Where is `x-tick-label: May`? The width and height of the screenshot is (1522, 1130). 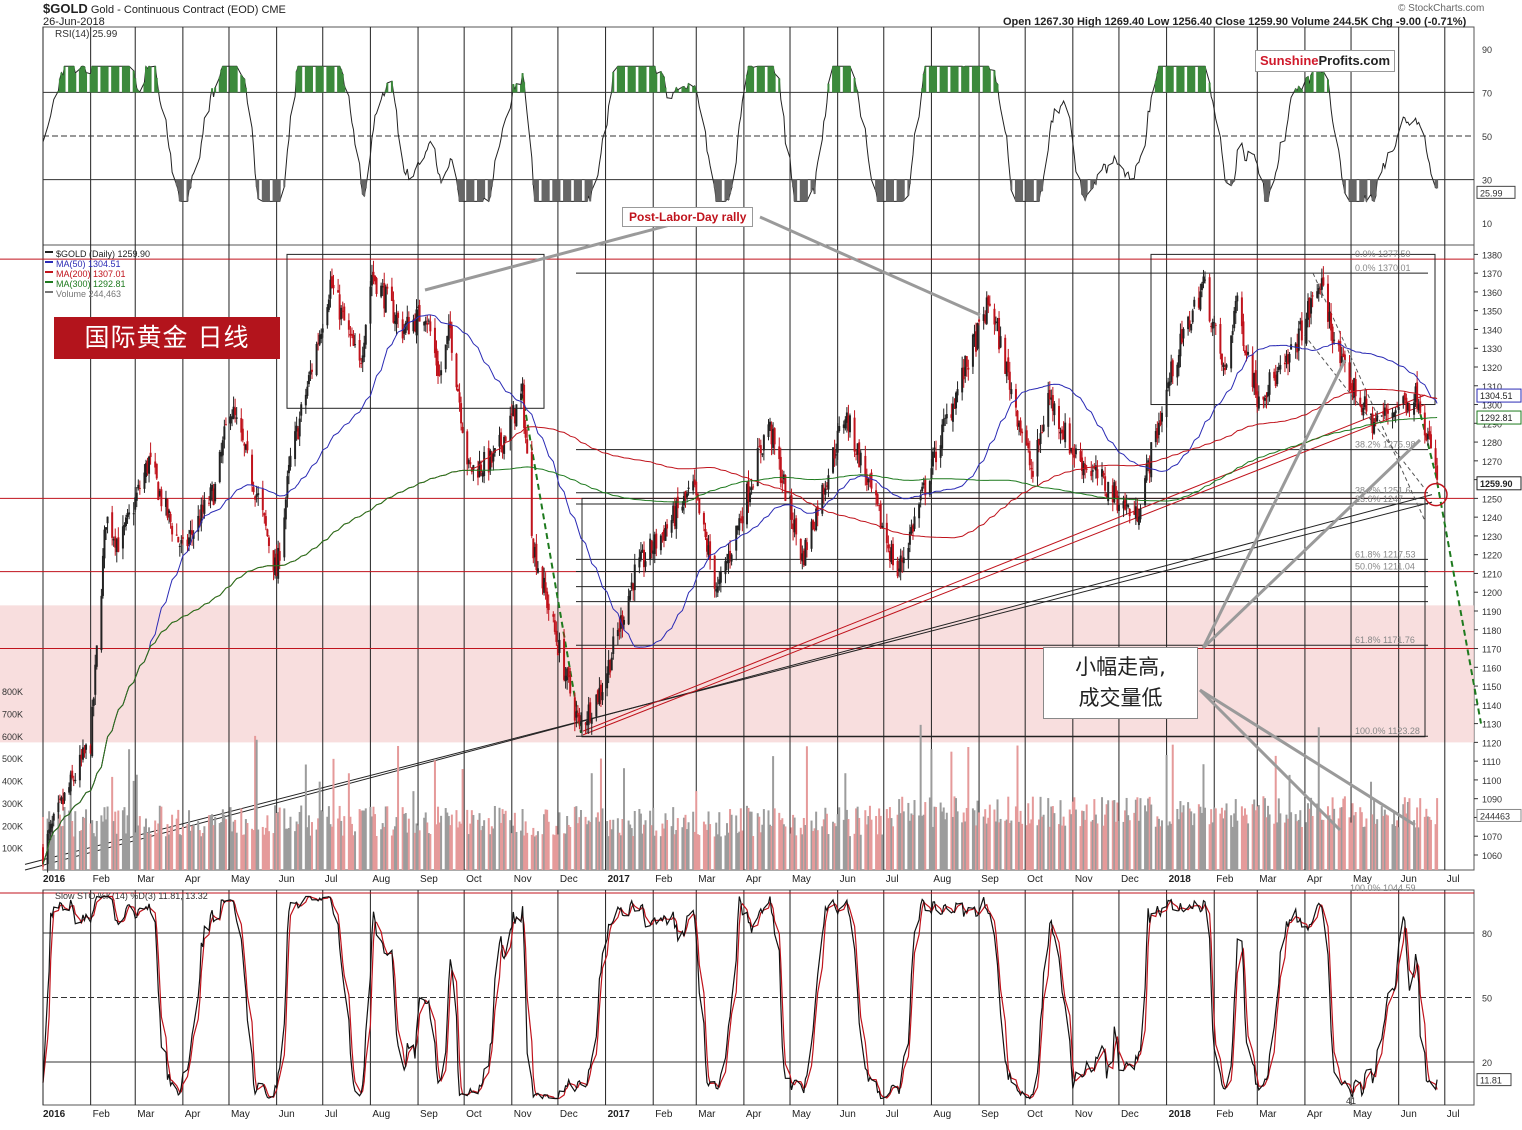 x-tick-label: May is located at coordinates (240, 879).